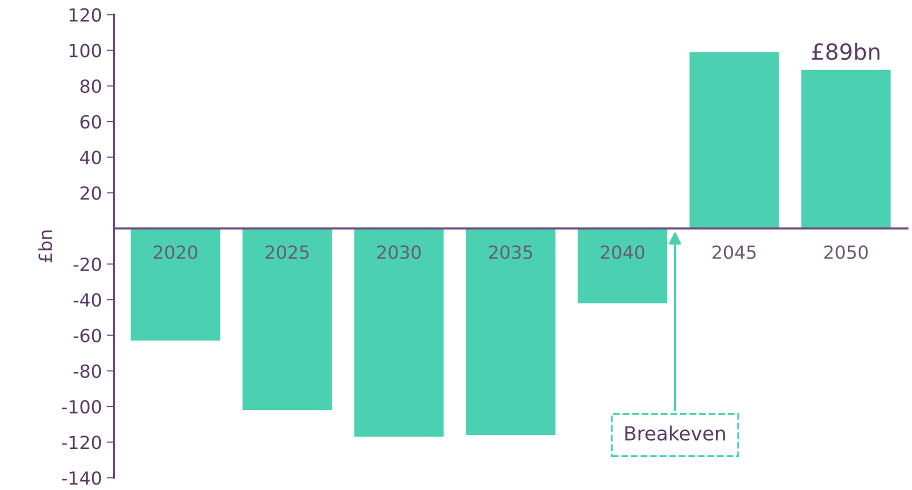 This screenshot has height=490, width=912. I want to click on y-axis-title: £bn, so click(45, 246).